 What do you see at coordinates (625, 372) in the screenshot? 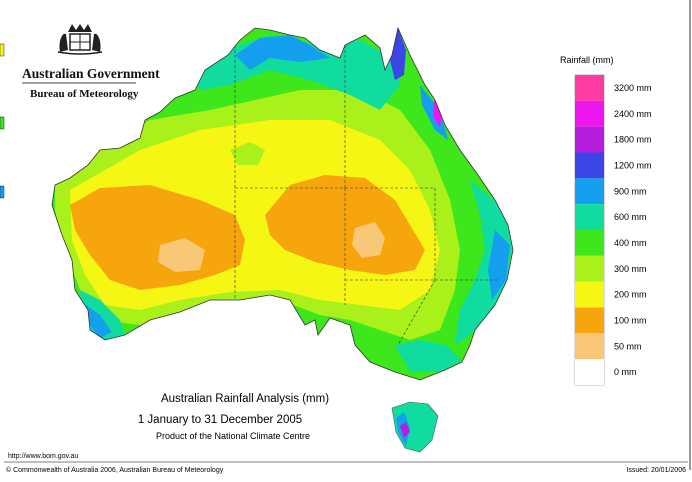
I see `legend-label: 0 mm` at bounding box center [625, 372].